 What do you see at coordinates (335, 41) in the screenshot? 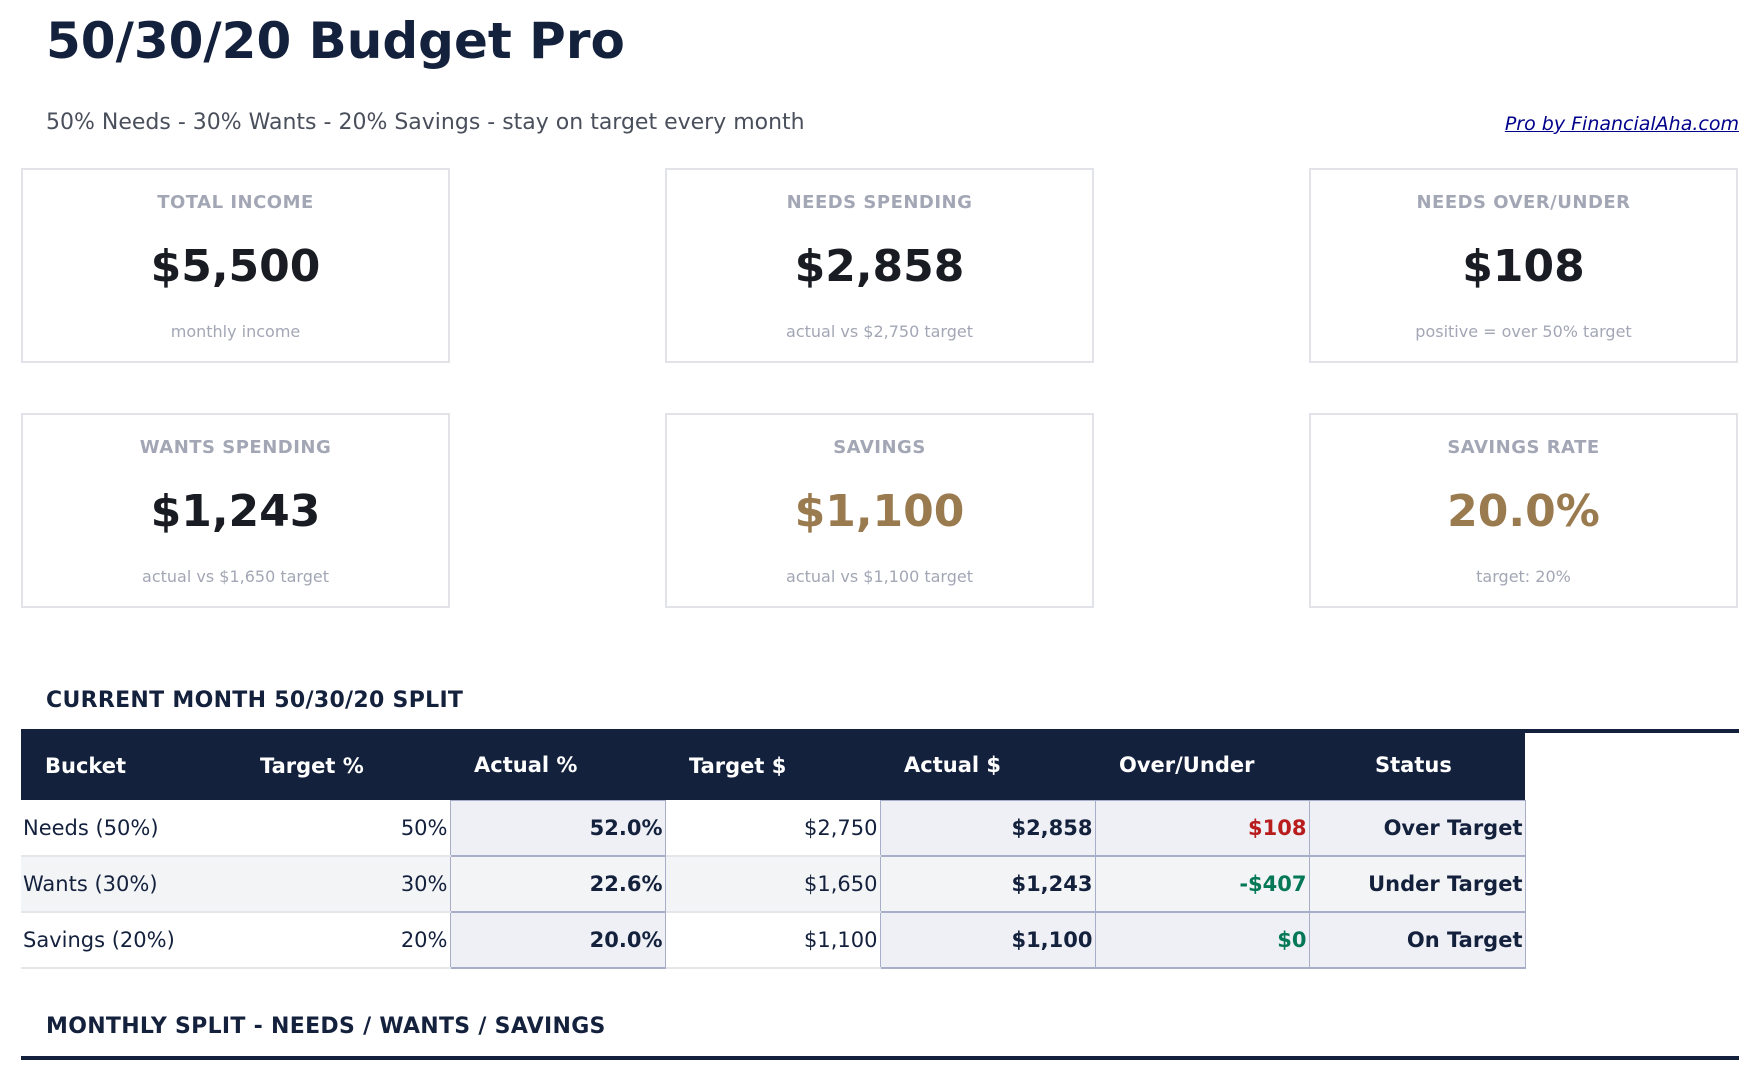
I see `page-title: 50/30/20 Budget Pro` at bounding box center [335, 41].